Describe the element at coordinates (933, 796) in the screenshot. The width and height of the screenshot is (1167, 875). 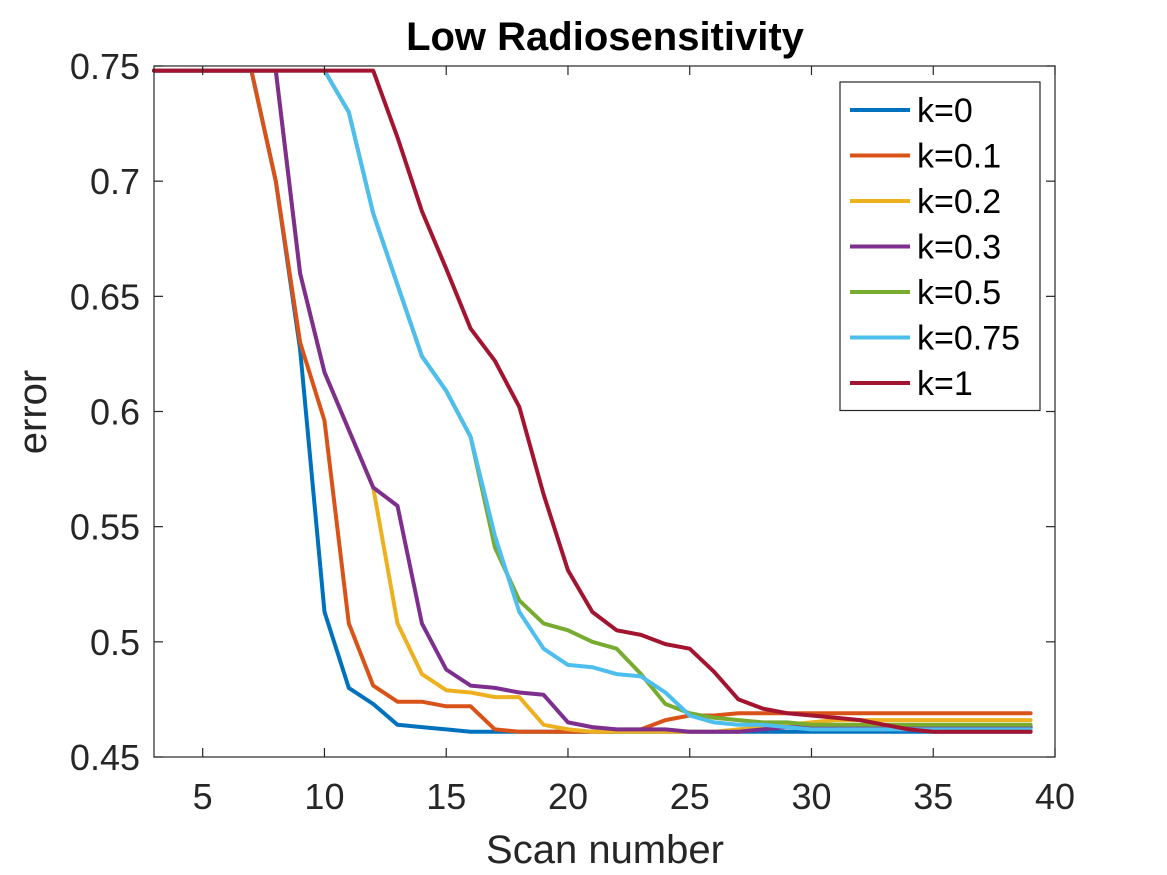
I see `x-tick-label: 35` at that location.